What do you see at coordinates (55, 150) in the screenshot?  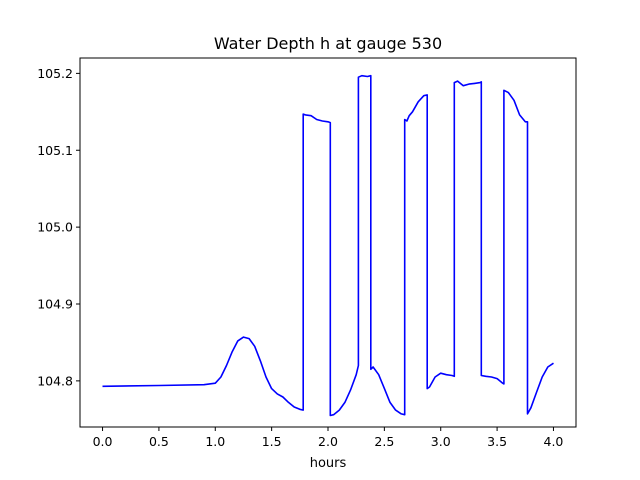 I see `y-tick-label: 105.1` at bounding box center [55, 150].